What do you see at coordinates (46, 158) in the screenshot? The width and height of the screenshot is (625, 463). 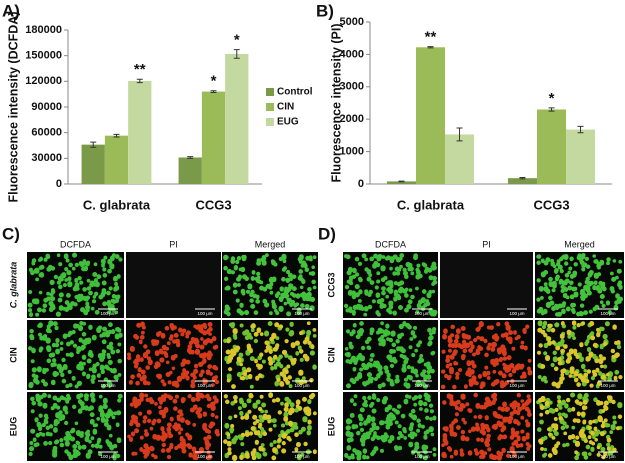 I see `y-tick-label: 30000` at bounding box center [46, 158].